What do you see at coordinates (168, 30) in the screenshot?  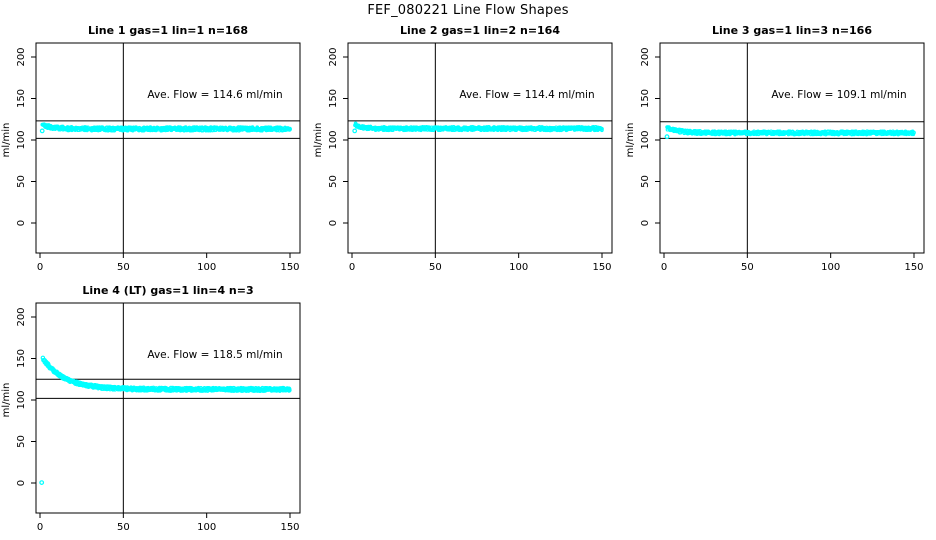 I see `panel-title: Line 1 gas=1 lin=1 n=168` at bounding box center [168, 30].